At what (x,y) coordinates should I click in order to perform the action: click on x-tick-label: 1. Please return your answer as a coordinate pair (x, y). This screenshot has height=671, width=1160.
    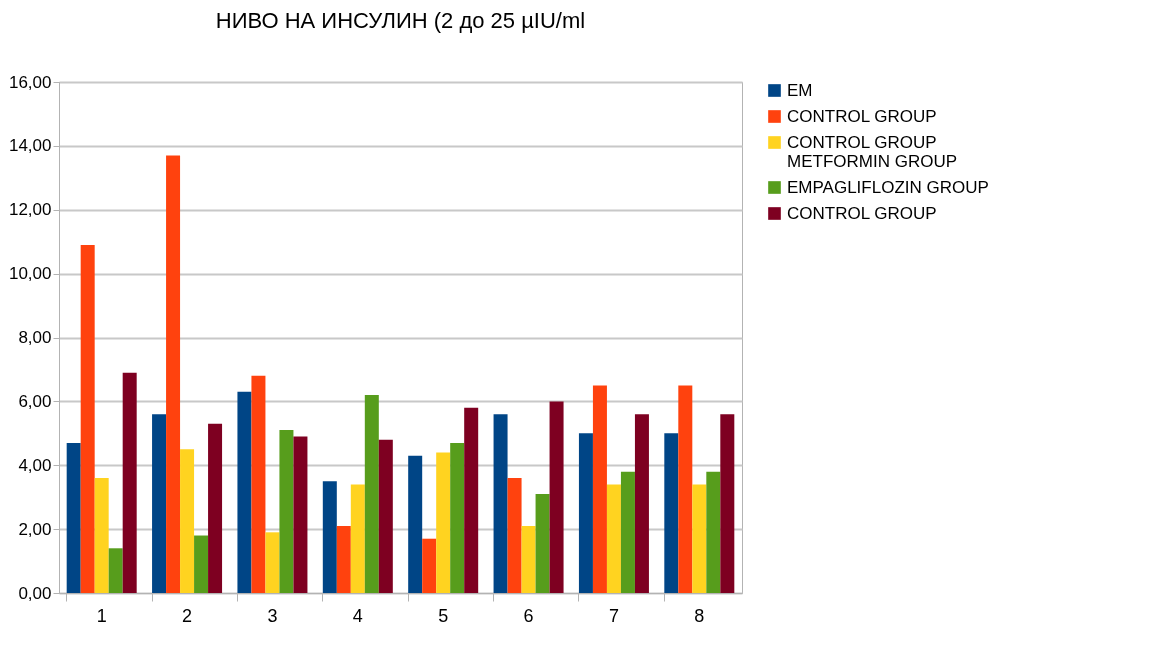
    Looking at the image, I should click on (101, 615).